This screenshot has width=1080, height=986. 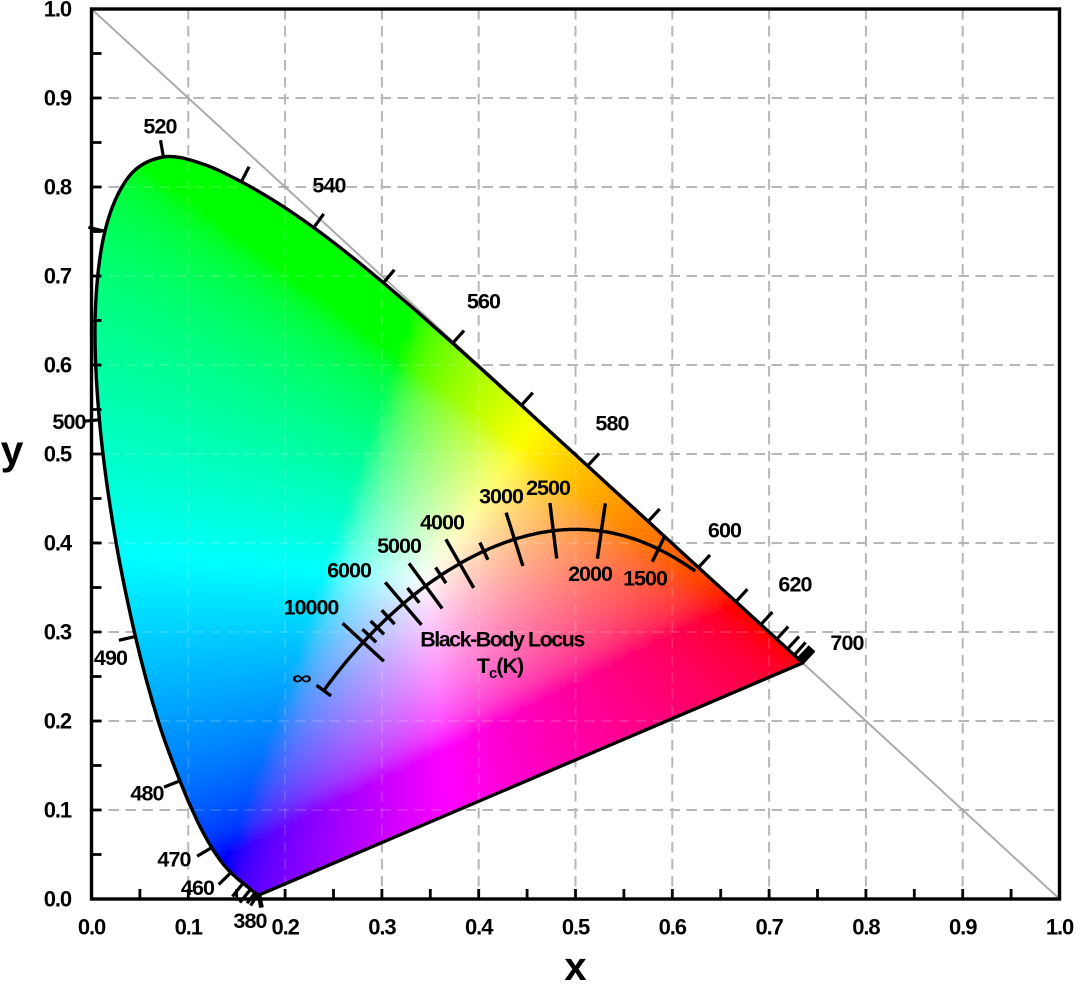 What do you see at coordinates (198, 888) in the screenshot?
I see `svg-text: 460` at bounding box center [198, 888].